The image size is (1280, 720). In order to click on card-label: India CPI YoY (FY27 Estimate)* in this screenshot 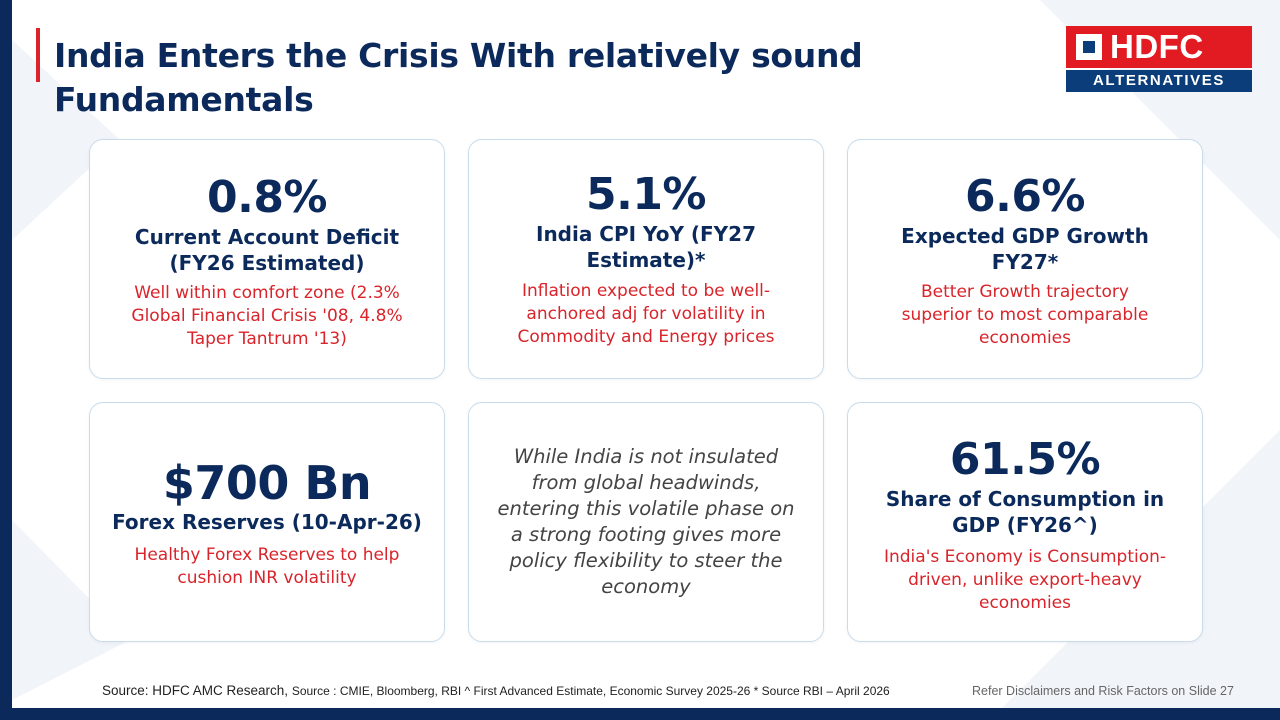, I will do `click(646, 247)`.